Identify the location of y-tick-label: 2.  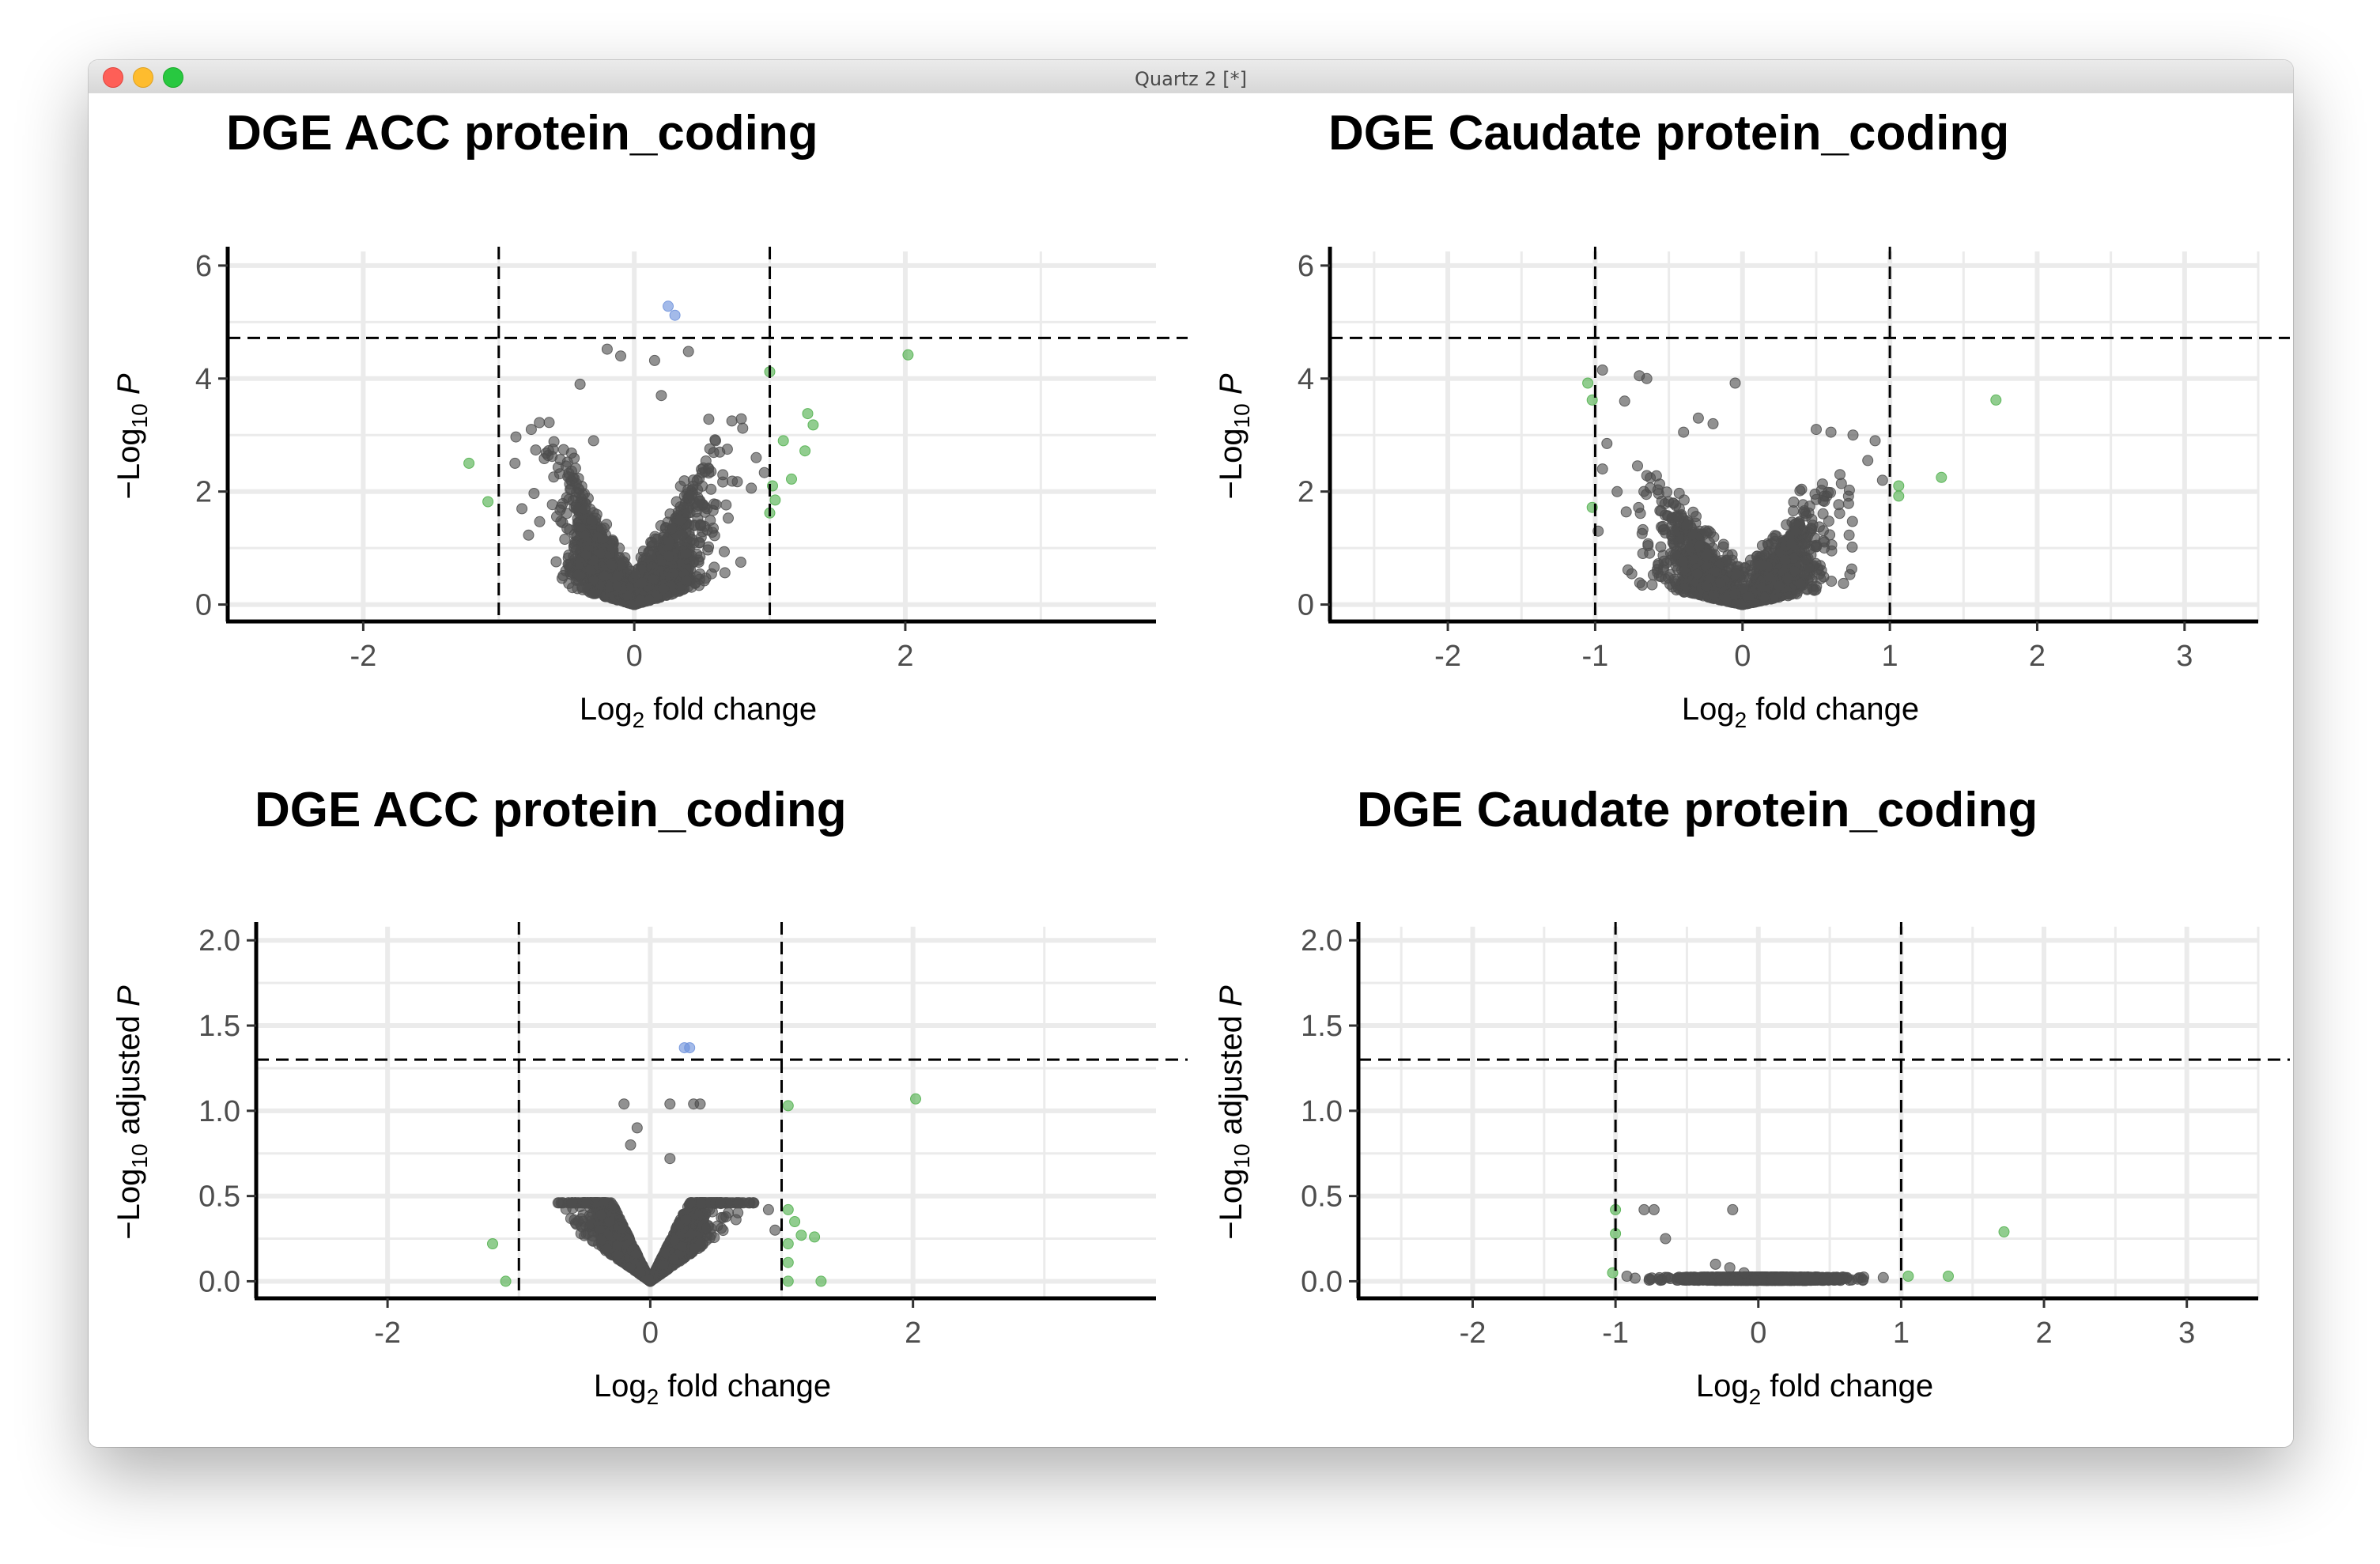
(203, 492).